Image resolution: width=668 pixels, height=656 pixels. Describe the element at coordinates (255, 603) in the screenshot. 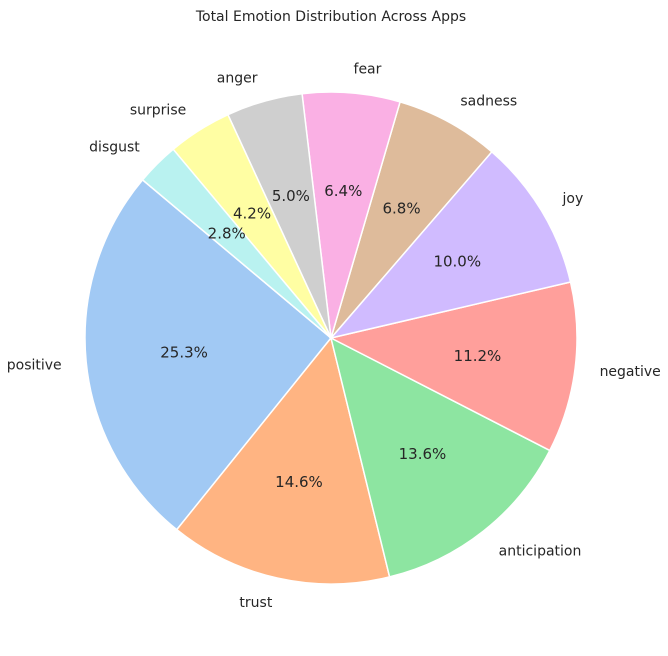

I see `category-label-trust: trust` at that location.